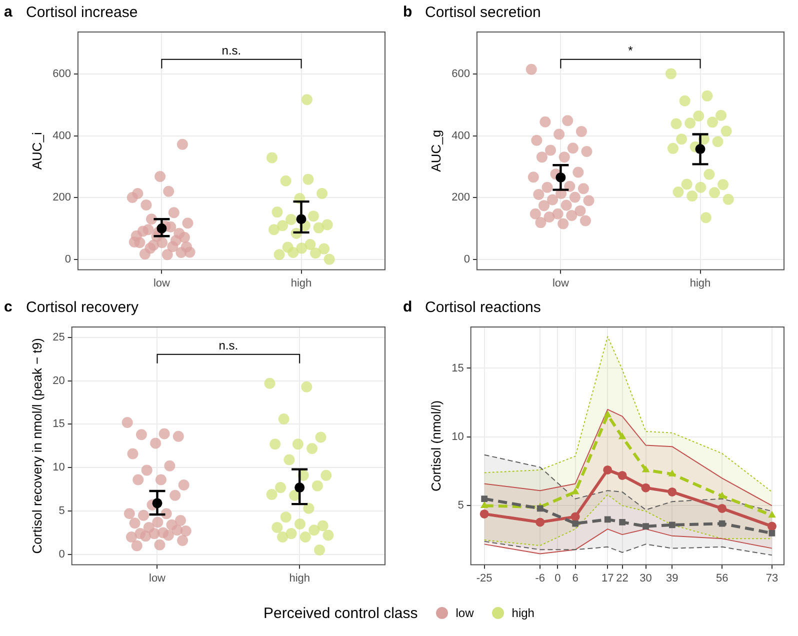  What do you see at coordinates (523, 613) in the screenshot?
I see `legend-label: high` at bounding box center [523, 613].